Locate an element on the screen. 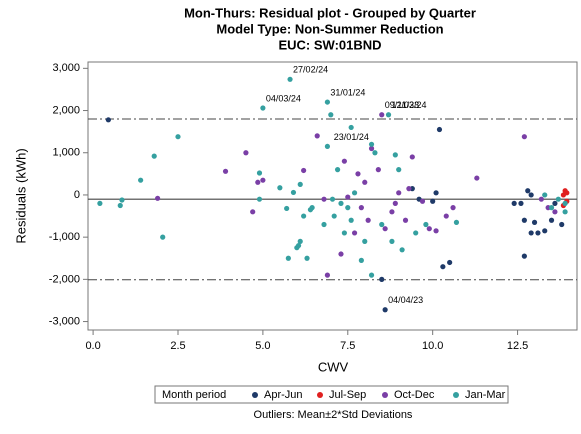 The width and height of the screenshot is (581, 434). legend-label: Jan-Mar is located at coordinates (485, 395).